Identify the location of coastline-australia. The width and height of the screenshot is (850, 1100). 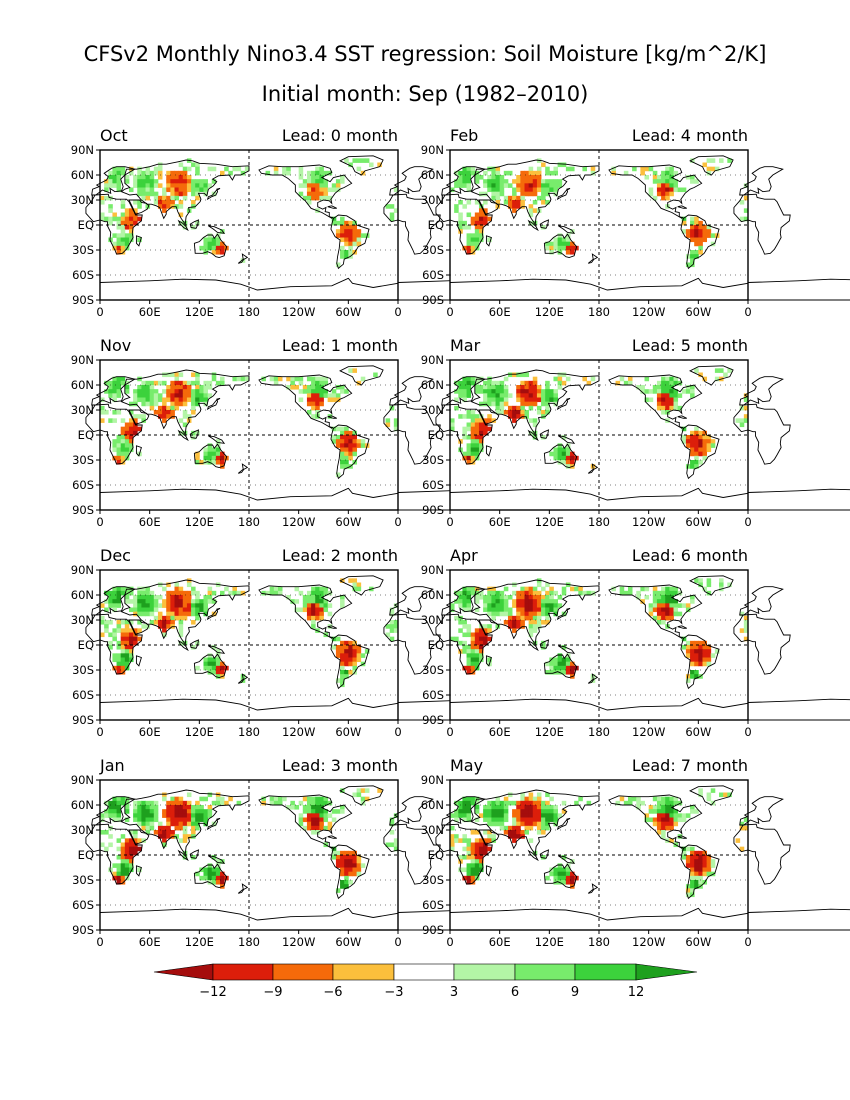
(560, 875).